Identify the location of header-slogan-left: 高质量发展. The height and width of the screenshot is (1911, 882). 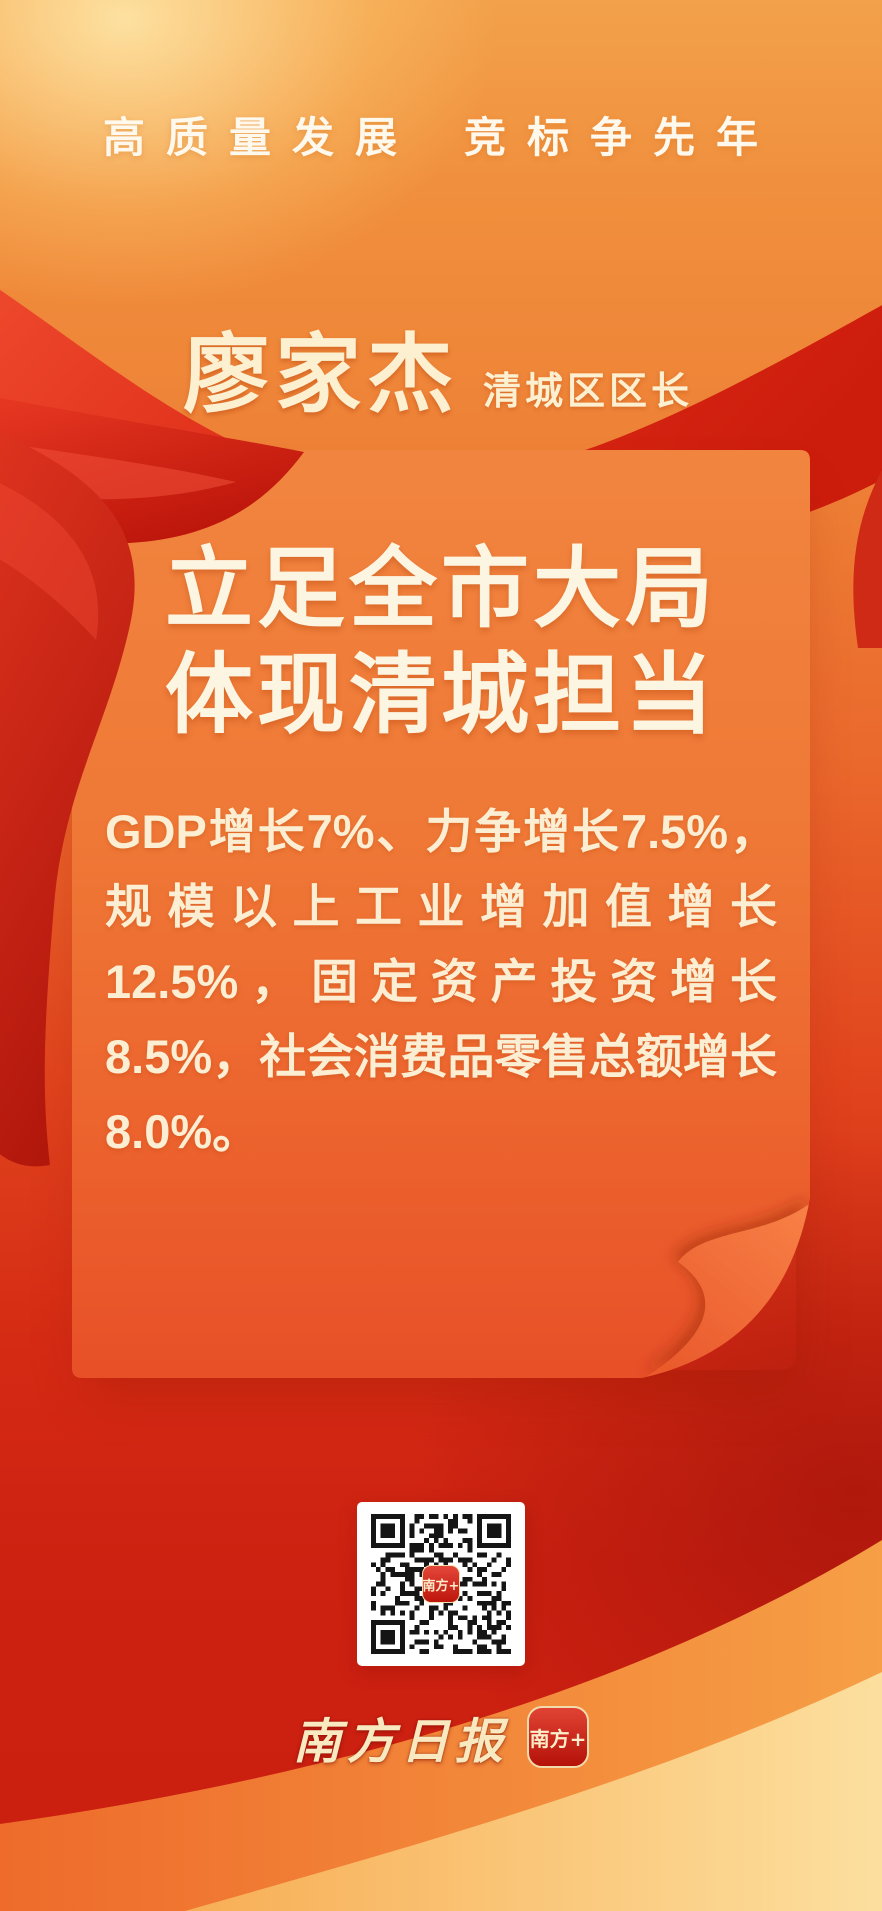
(260, 137).